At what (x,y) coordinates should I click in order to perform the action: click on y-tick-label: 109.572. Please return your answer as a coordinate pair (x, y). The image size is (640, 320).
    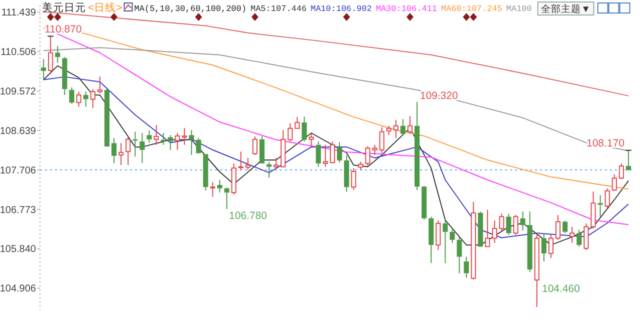
    Looking at the image, I should click on (18, 92).